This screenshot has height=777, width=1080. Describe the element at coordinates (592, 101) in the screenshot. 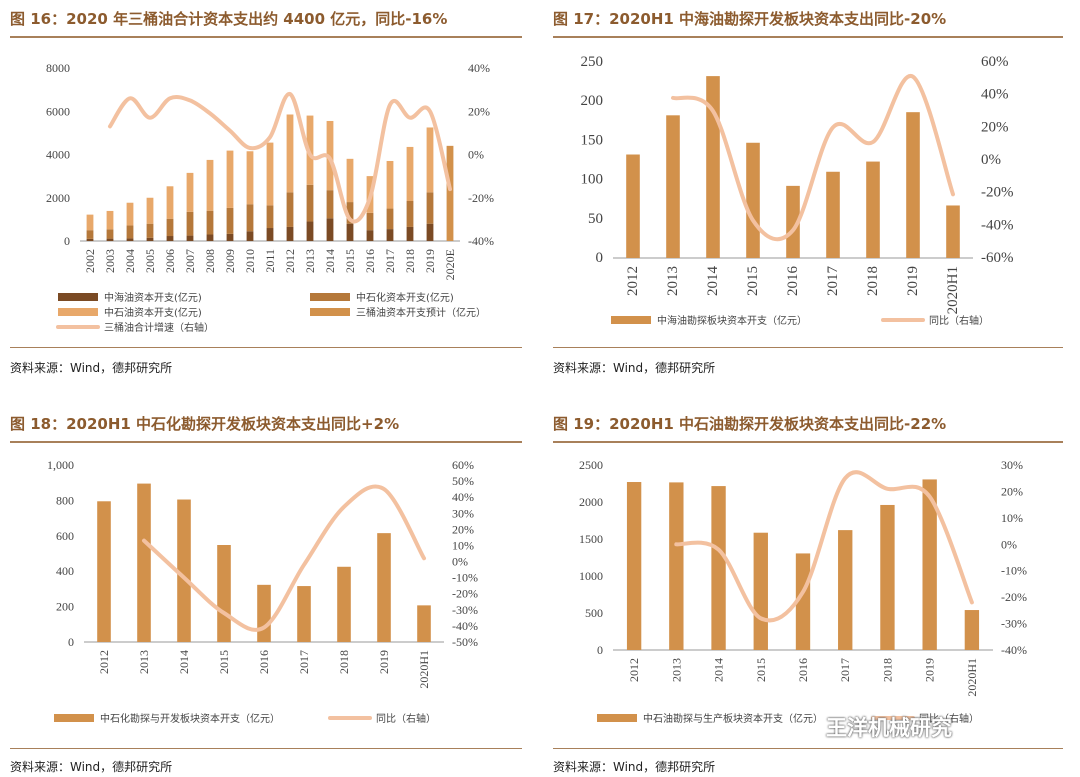

I see `y-tick-label: 200` at that location.